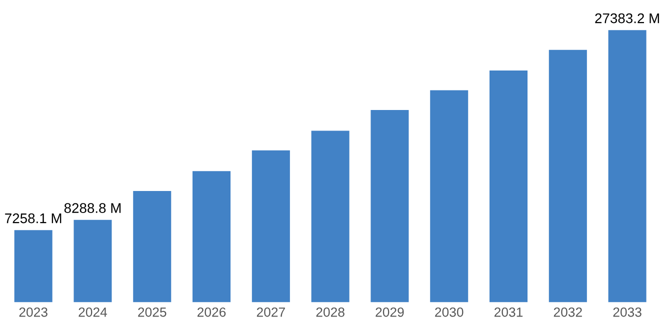 Image resolution: width=668 pixels, height=334 pixels. What do you see at coordinates (270, 312) in the screenshot?
I see `x-tick-label: 2027` at bounding box center [270, 312].